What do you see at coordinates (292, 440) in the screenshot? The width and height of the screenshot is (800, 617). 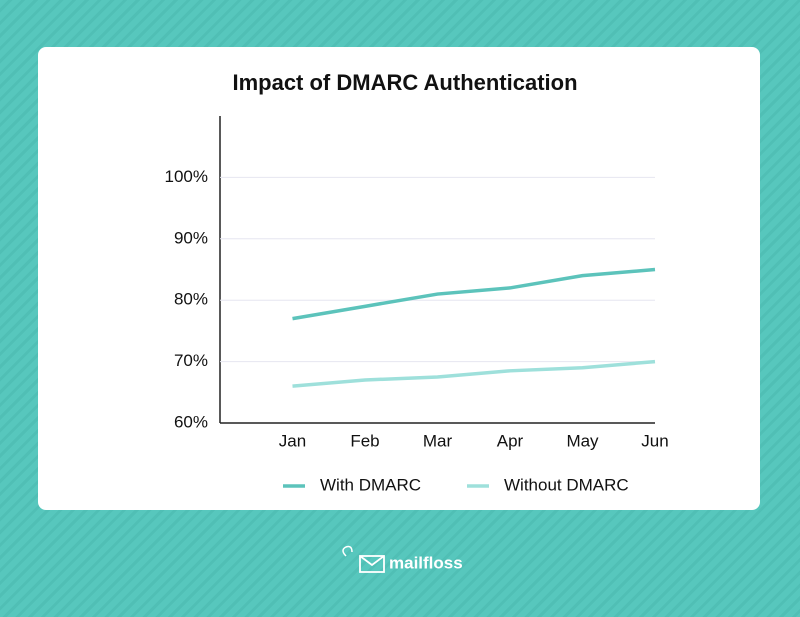 I see `x-tick-label: Jan` at bounding box center [292, 440].